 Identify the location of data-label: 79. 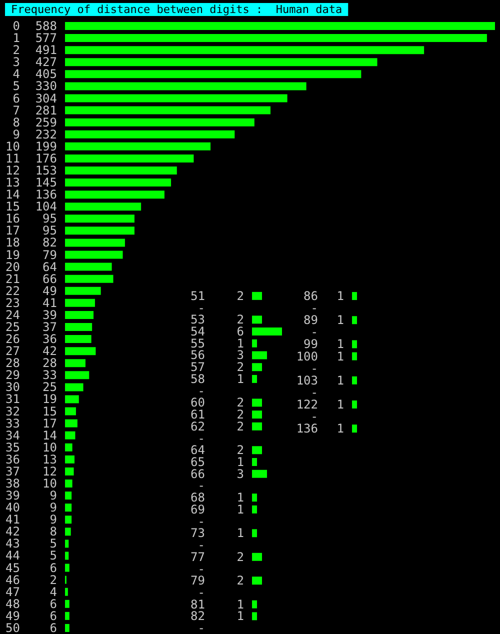
(49, 255).